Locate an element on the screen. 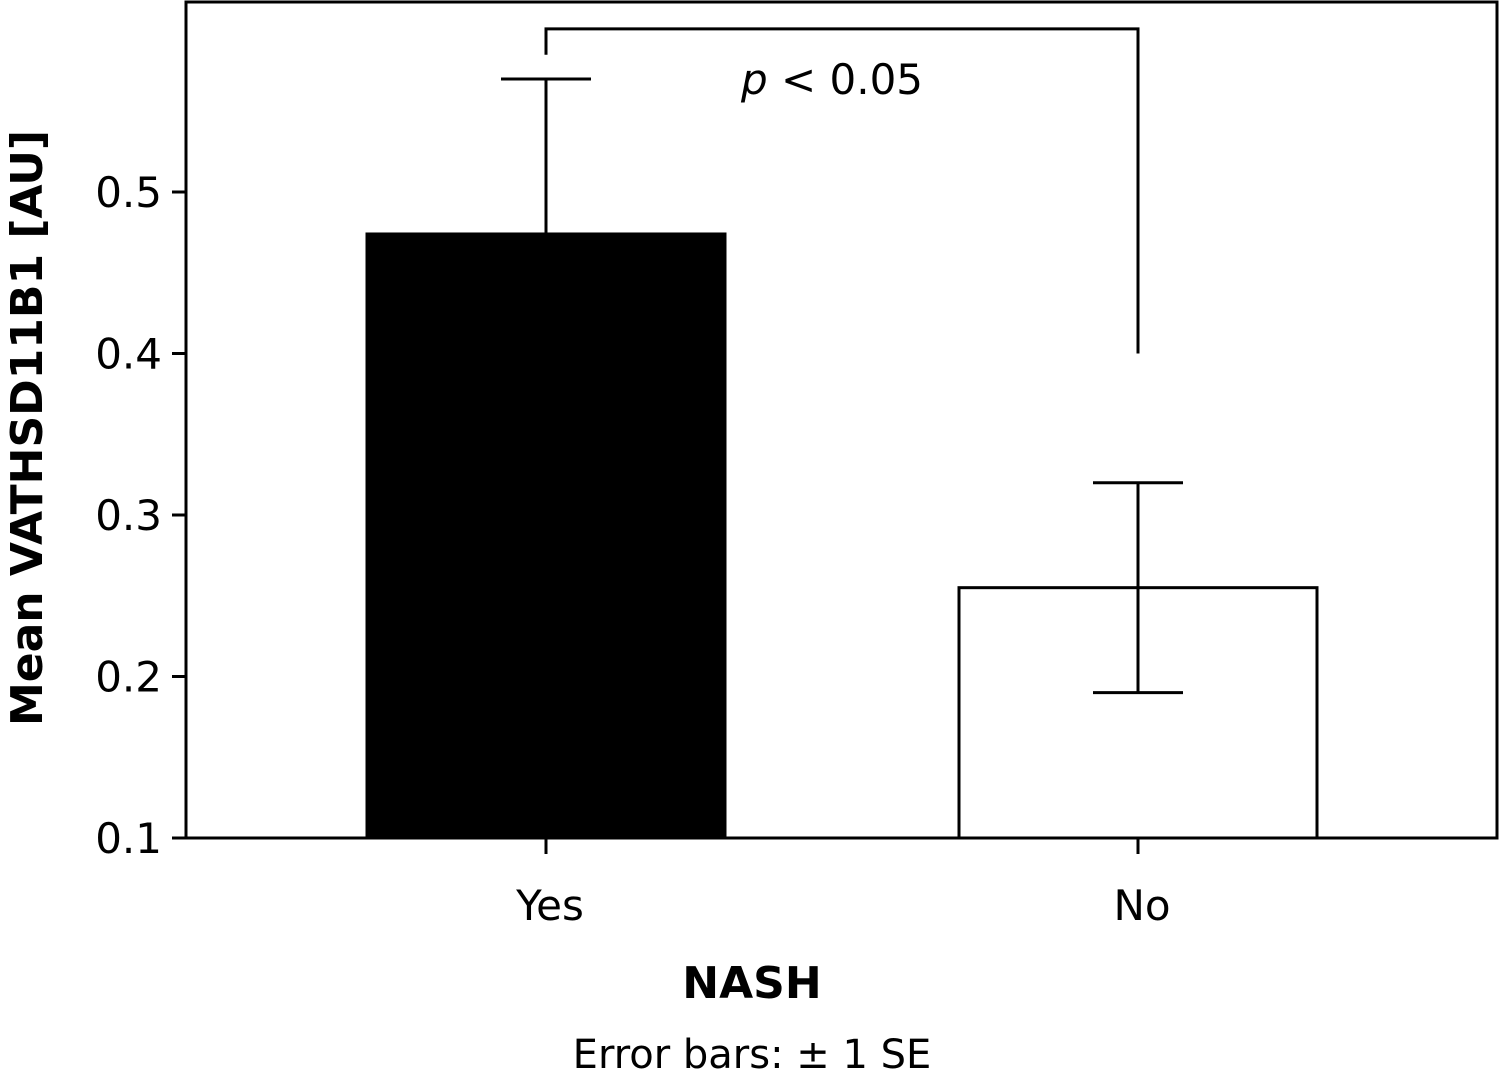 The width and height of the screenshot is (1500, 1072). p-value-symbol: p is located at coordinates (754, 79).